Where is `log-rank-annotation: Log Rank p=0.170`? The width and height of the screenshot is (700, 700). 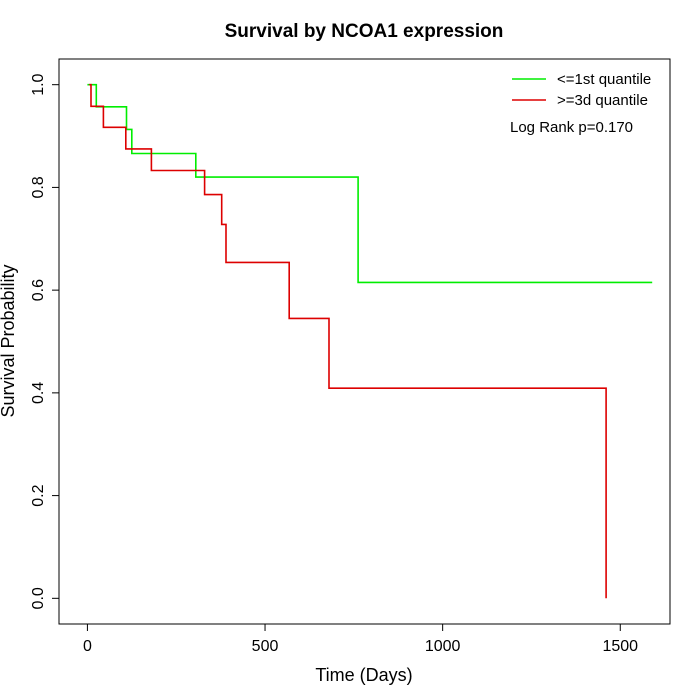 log-rank-annotation: Log Rank p=0.170 is located at coordinates (571, 127).